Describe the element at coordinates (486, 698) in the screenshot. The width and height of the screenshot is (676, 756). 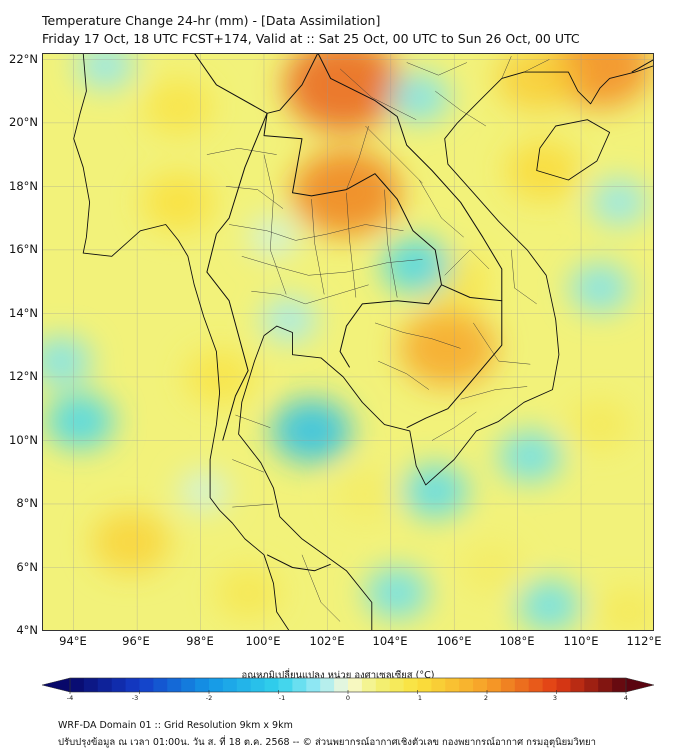
I see `colorbar-tick-label: 2` at that location.